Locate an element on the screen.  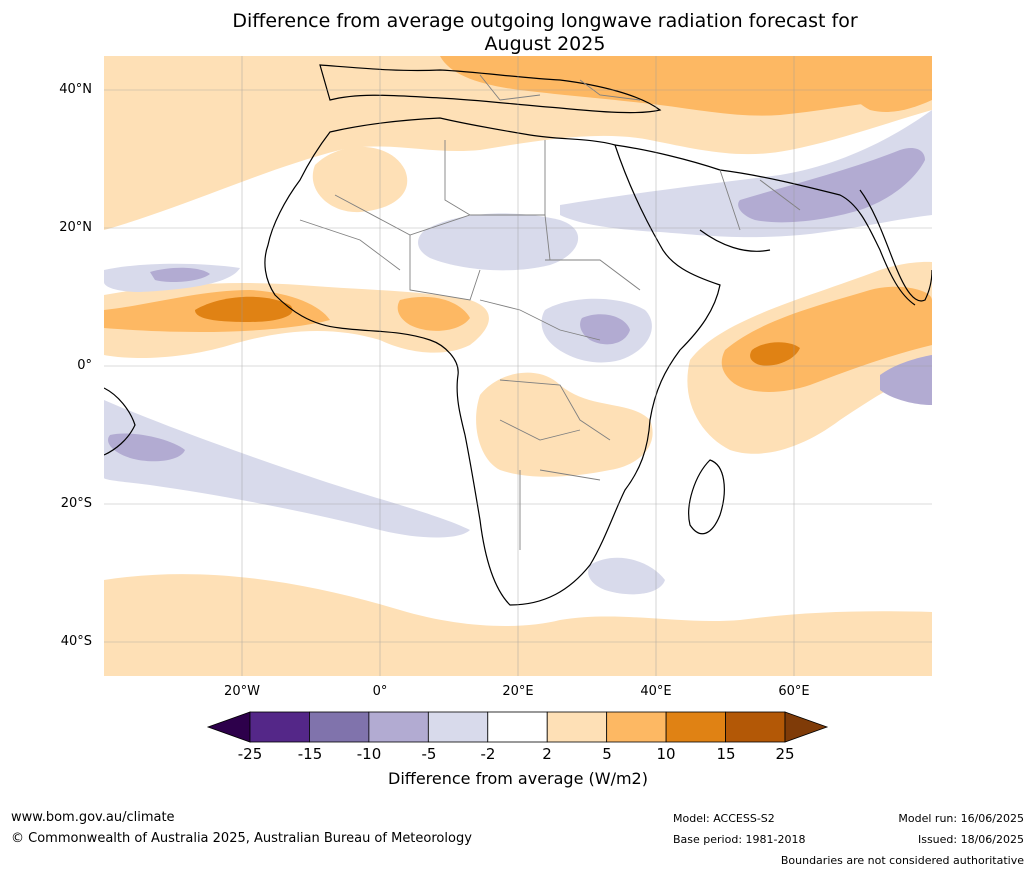
colorbar-tick: 2 is located at coordinates (547, 754).